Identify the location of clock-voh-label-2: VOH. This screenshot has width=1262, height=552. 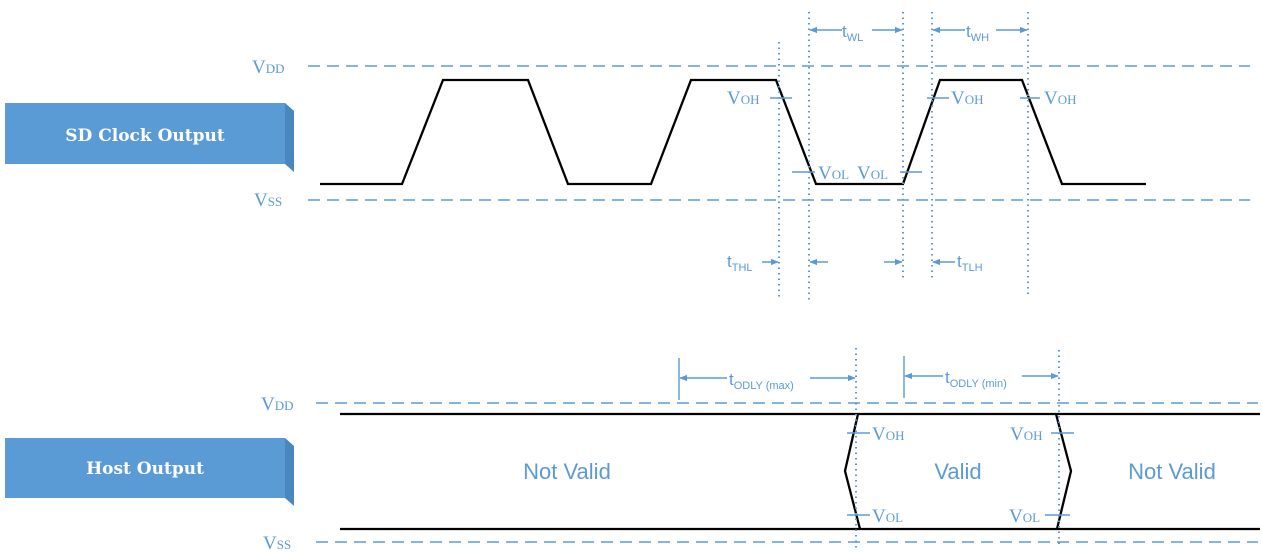
(967, 98).